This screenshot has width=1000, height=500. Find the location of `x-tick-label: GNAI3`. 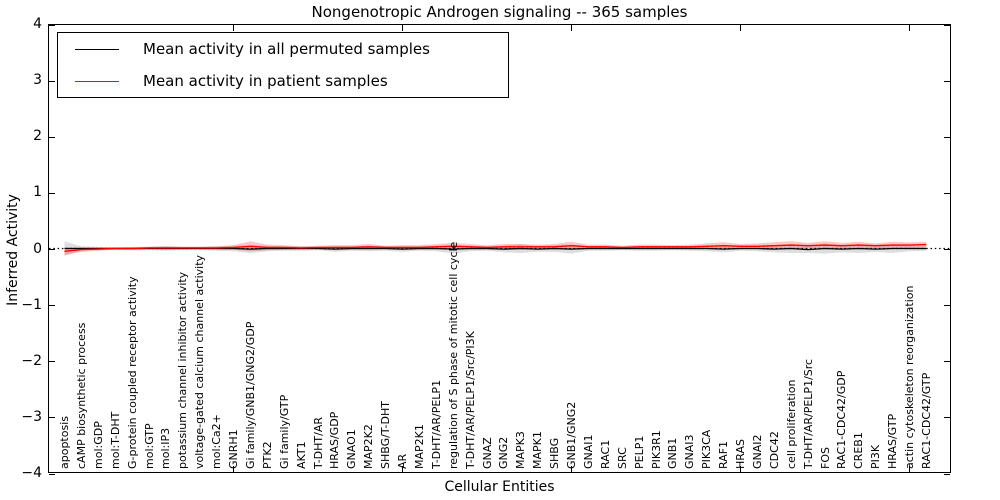

x-tick-label: GNAI3 is located at coordinates (690, 451).